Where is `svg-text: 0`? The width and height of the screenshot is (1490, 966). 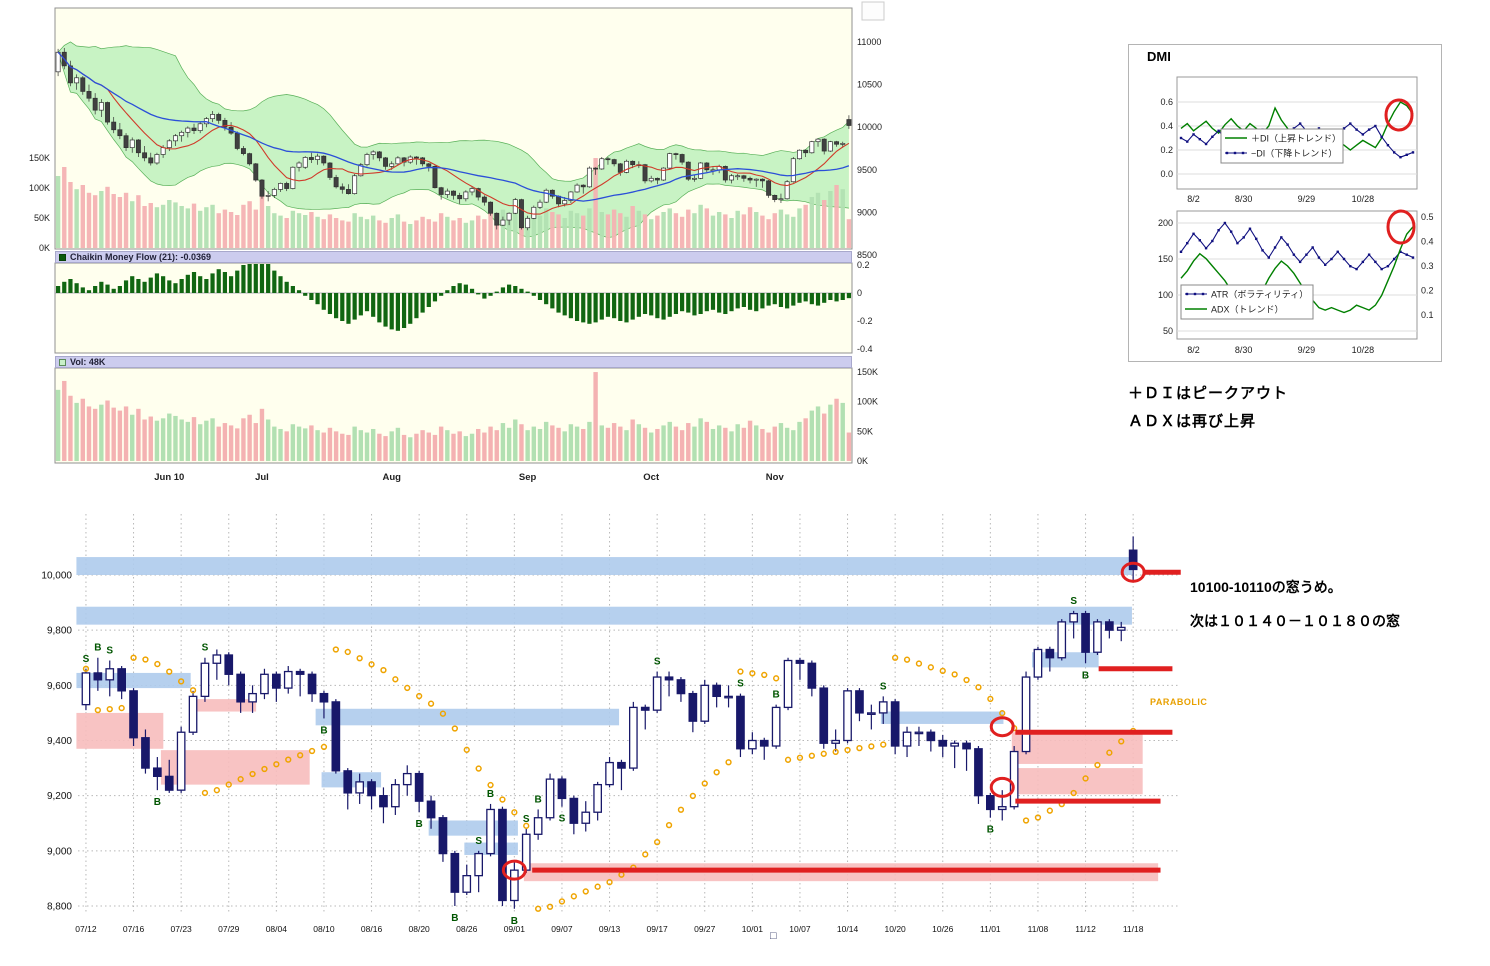
svg-text: 0 is located at coordinates (859, 293).